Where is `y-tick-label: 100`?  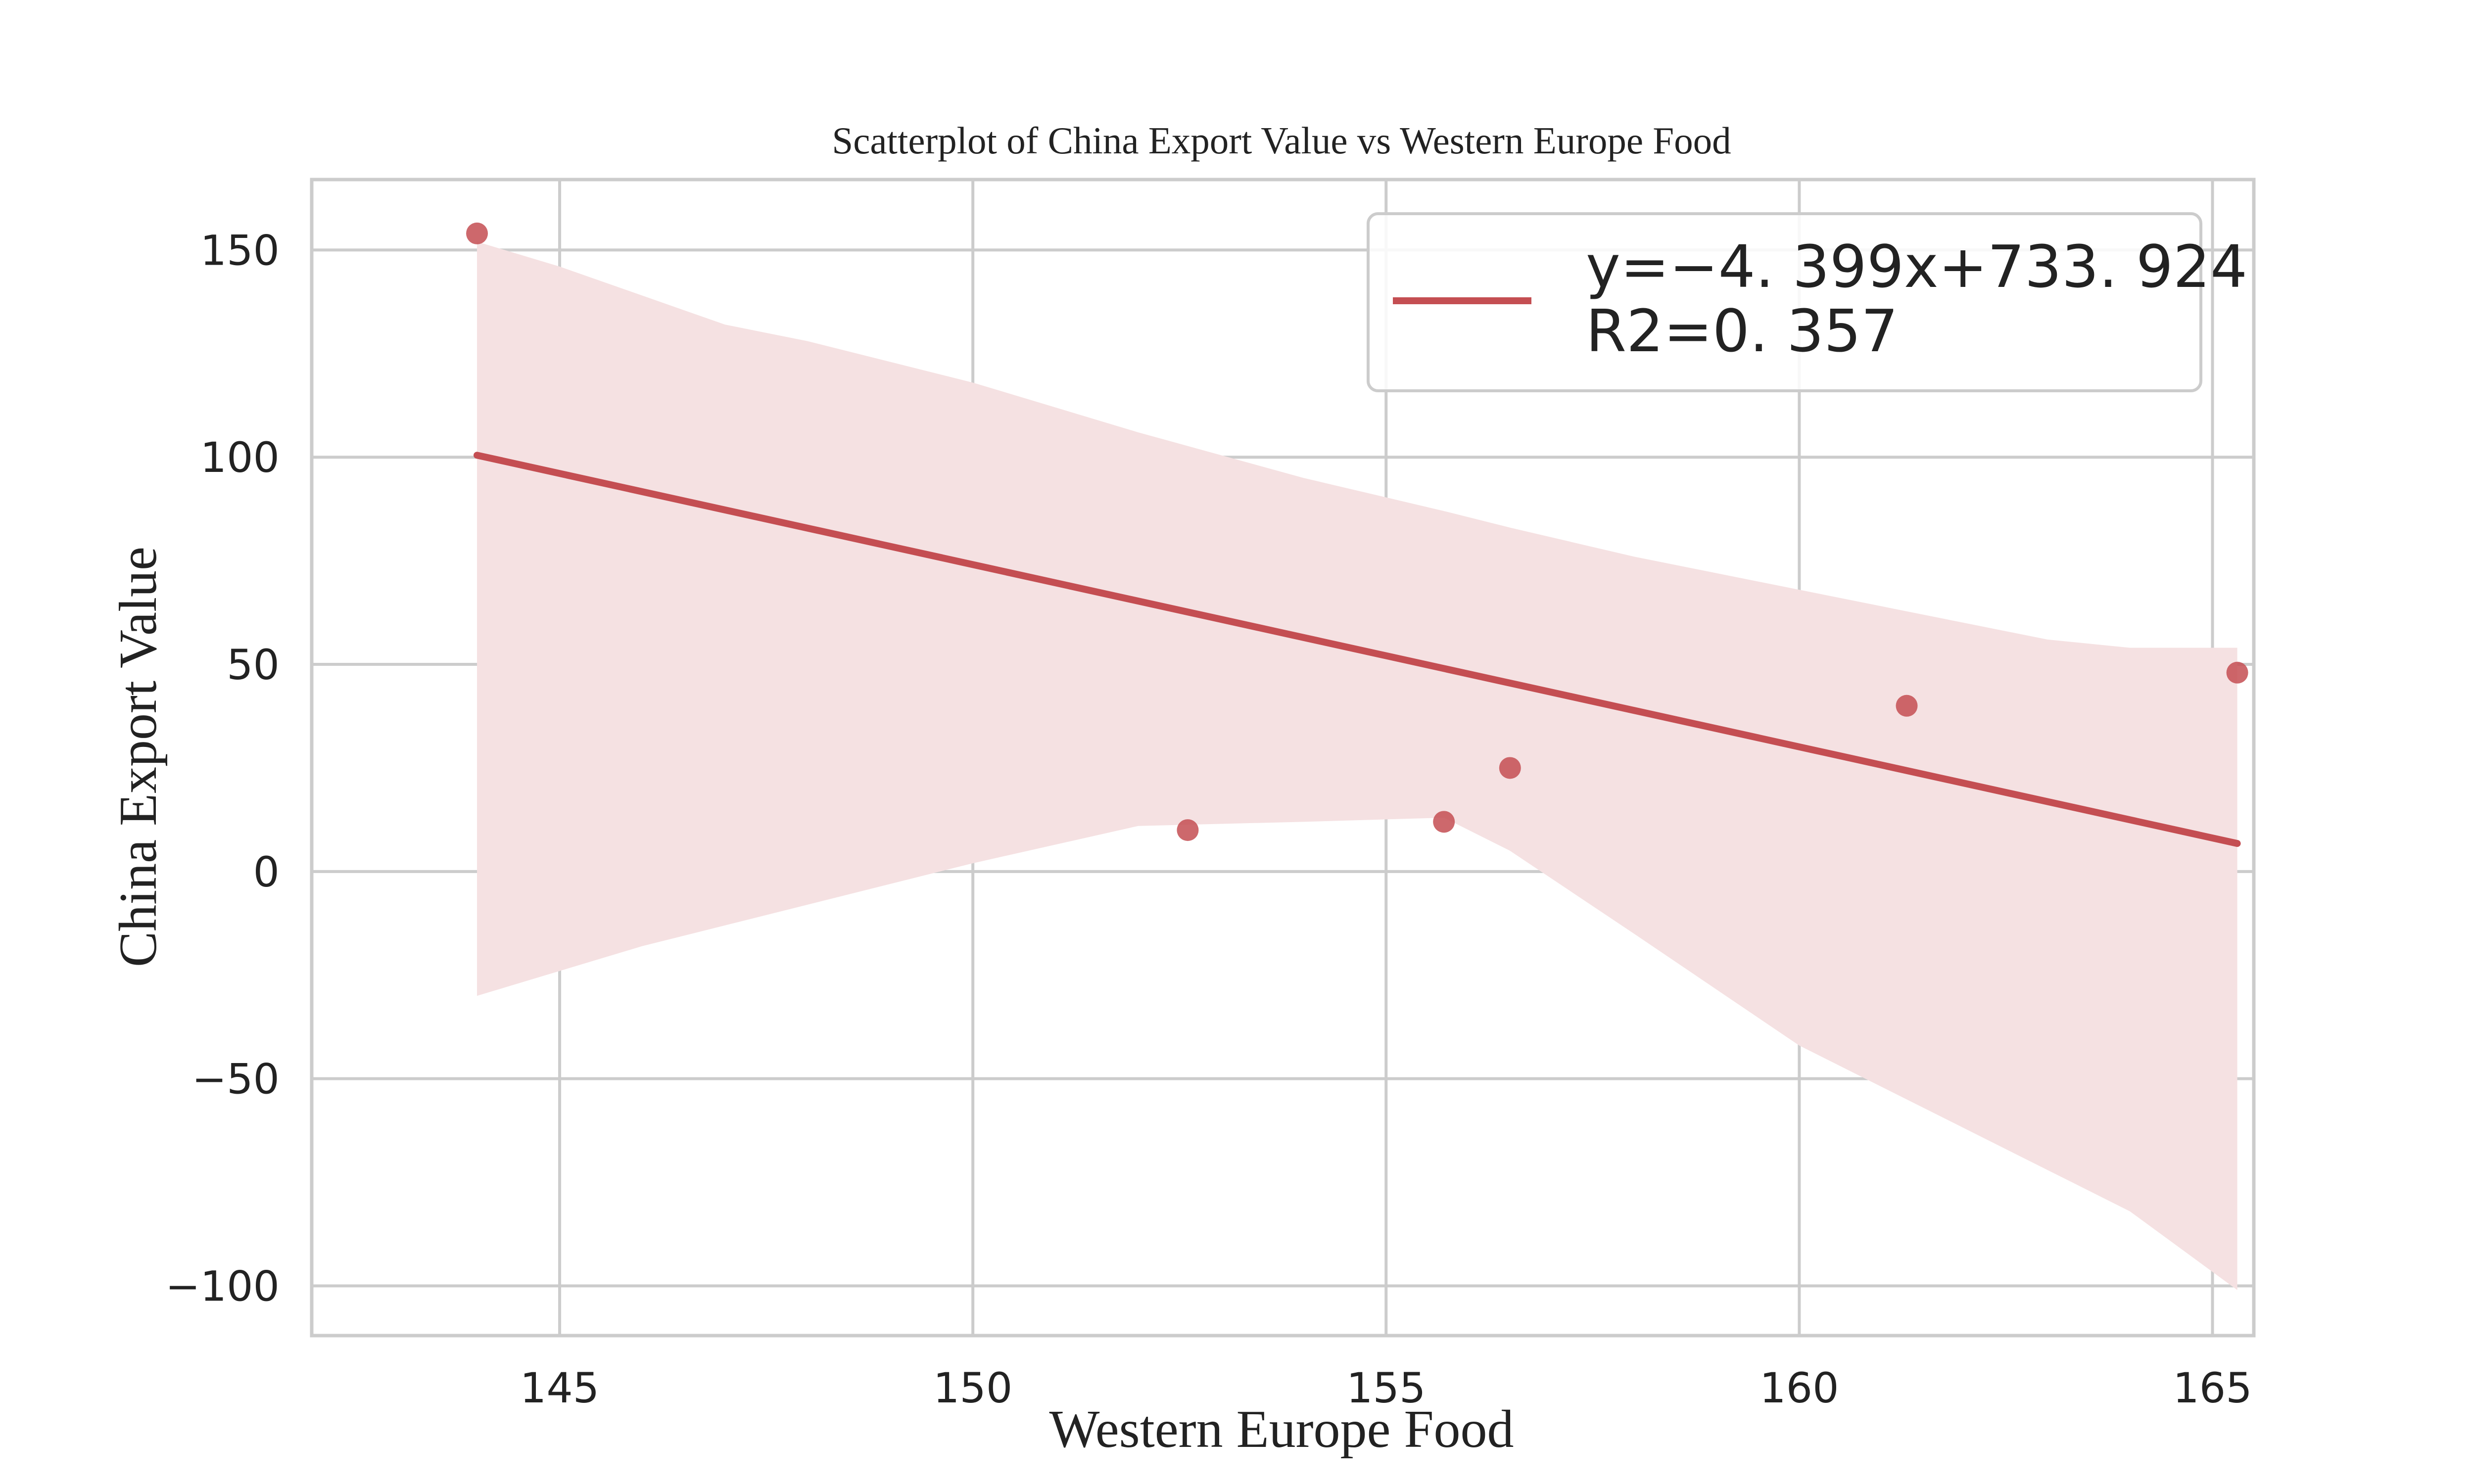 y-tick-label: 100 is located at coordinates (240, 457).